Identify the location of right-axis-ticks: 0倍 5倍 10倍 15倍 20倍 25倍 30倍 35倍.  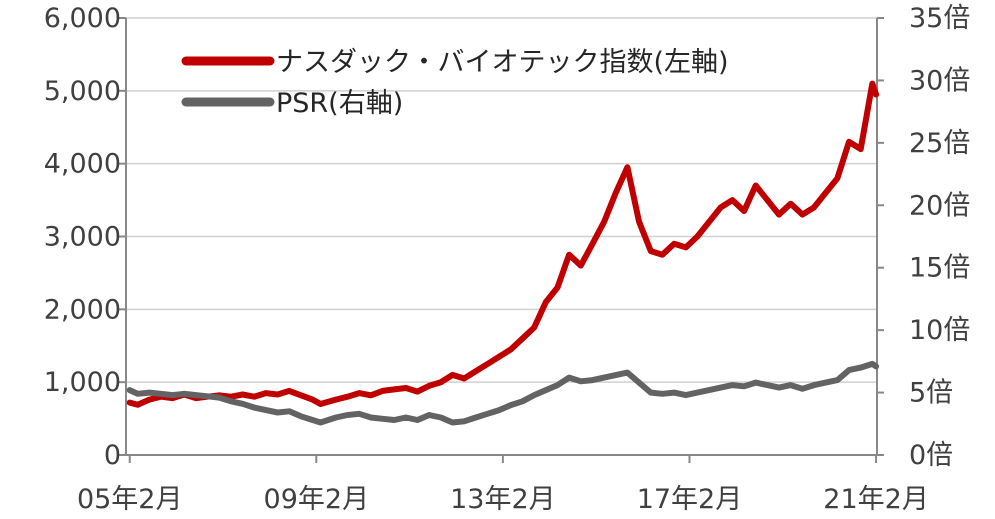
(923, 237).